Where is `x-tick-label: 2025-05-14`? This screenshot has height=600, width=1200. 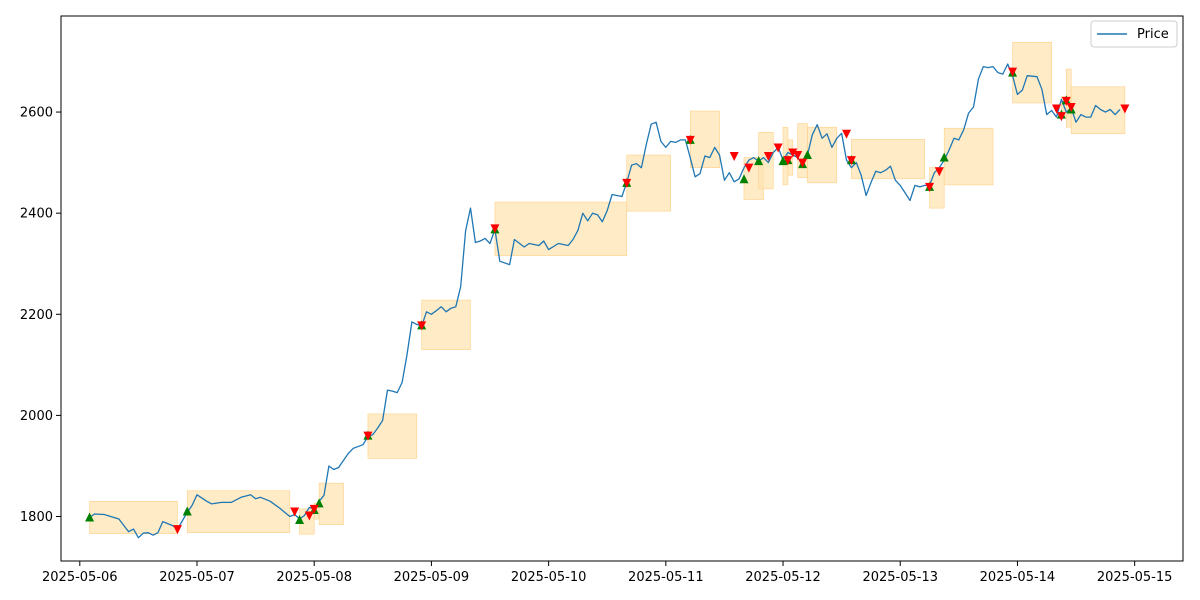 x-tick-label: 2025-05-14 is located at coordinates (1018, 577).